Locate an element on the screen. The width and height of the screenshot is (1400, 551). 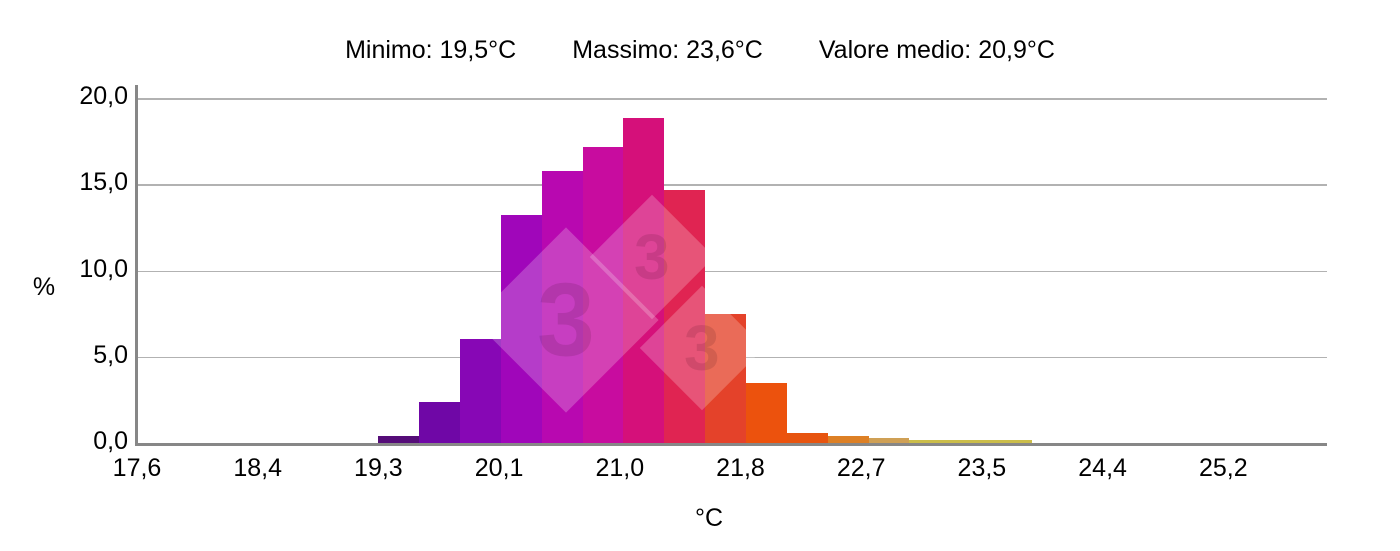
x-tick-label: 23,5 is located at coordinates (982, 468).